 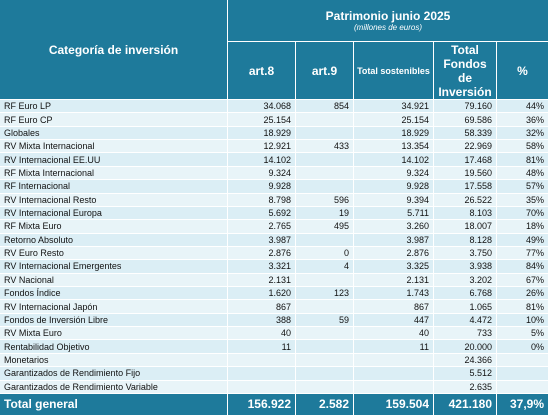 What do you see at coordinates (465, 307) in the screenshot?
I see `cell: 1.065` at bounding box center [465, 307].